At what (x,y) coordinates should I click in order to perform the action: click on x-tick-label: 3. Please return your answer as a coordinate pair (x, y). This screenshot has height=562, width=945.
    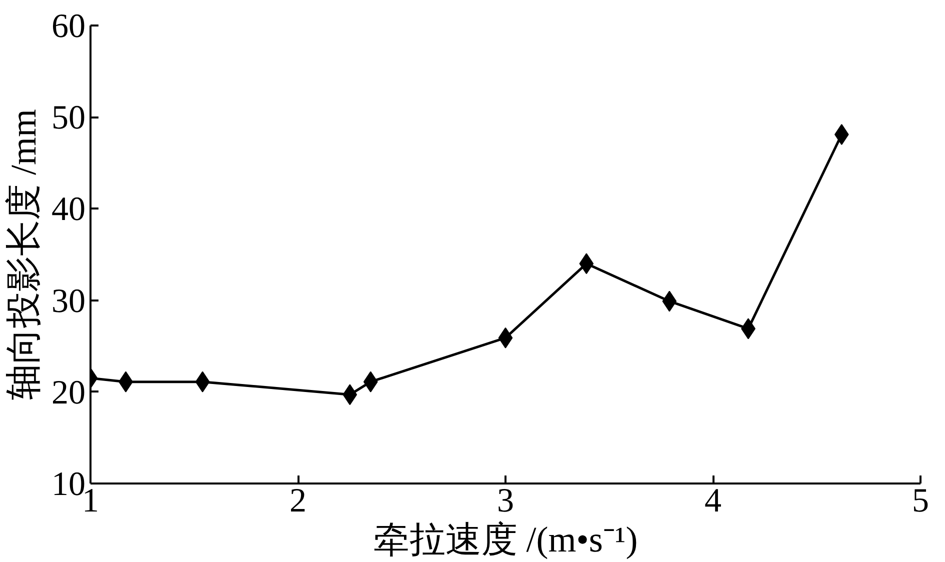
    Looking at the image, I should click on (505, 501).